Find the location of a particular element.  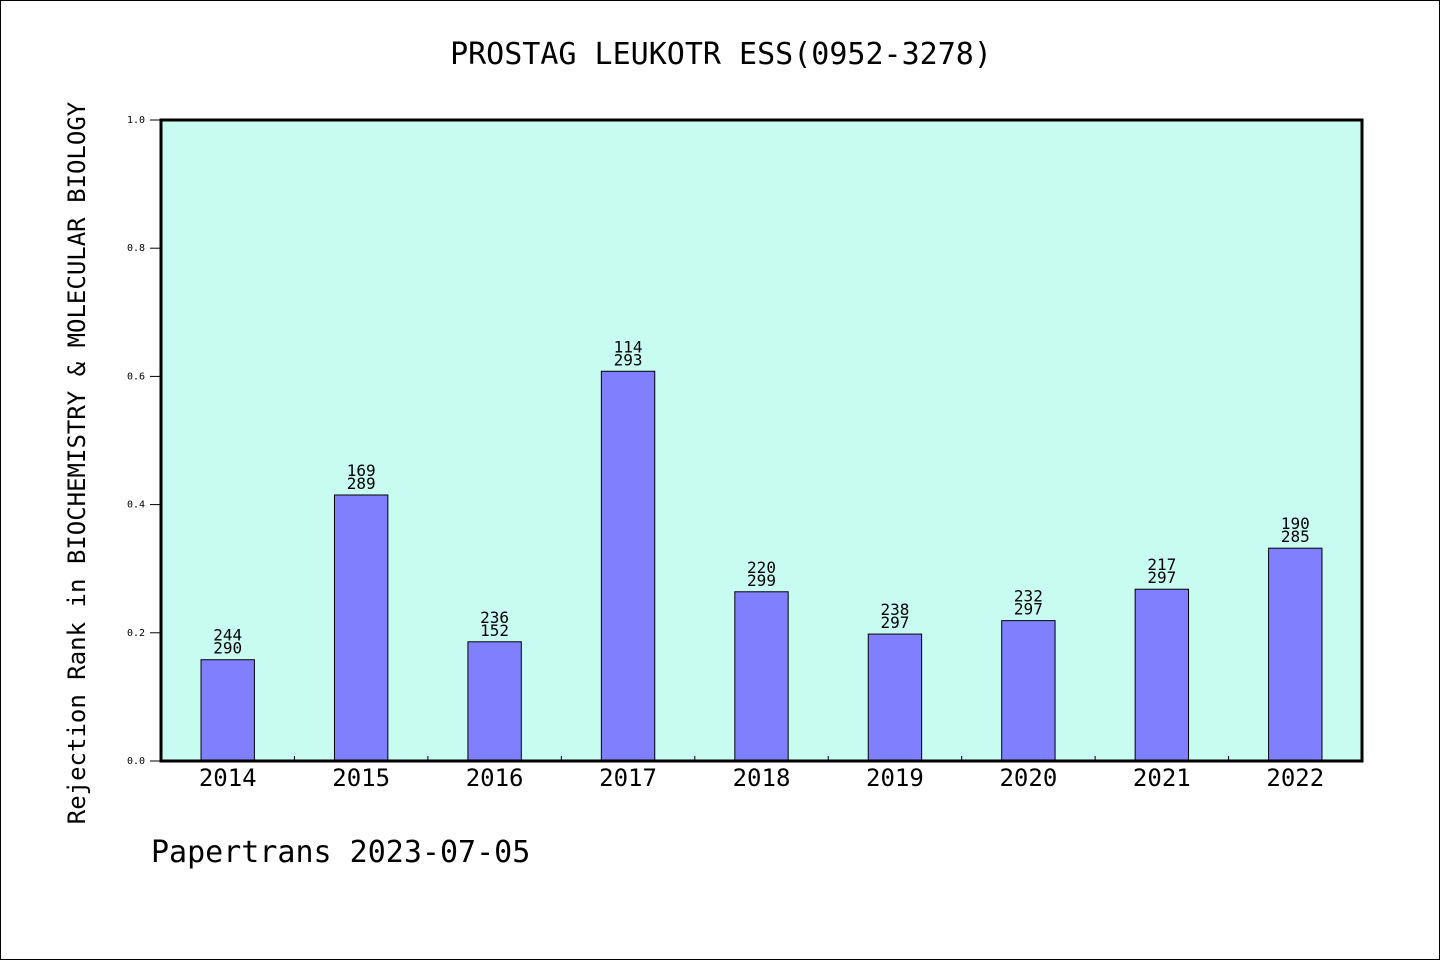

bar-label-top: 169 is located at coordinates (361, 470).